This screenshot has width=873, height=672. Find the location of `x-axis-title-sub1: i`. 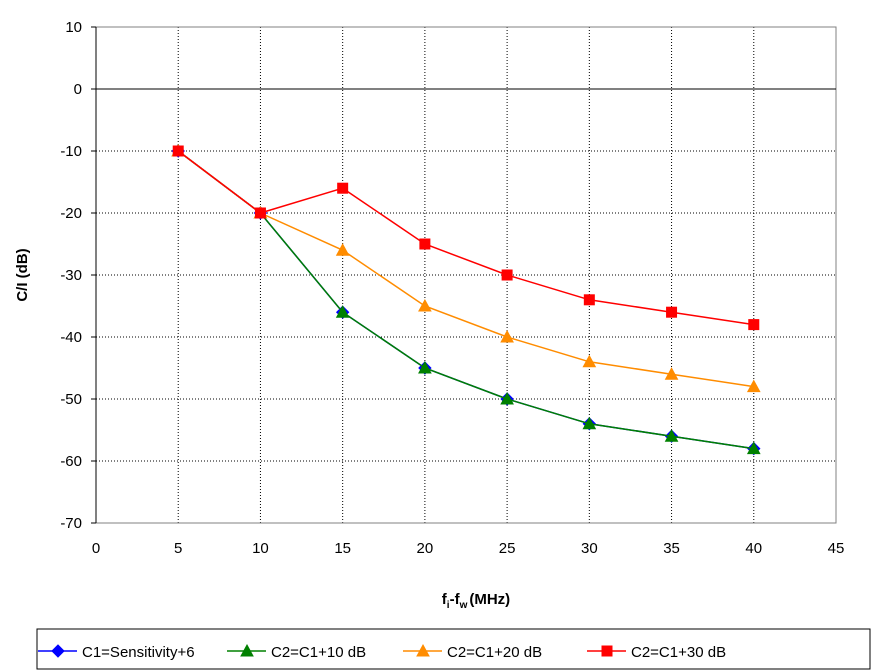

x-axis-title-sub1: i is located at coordinates (448, 605).